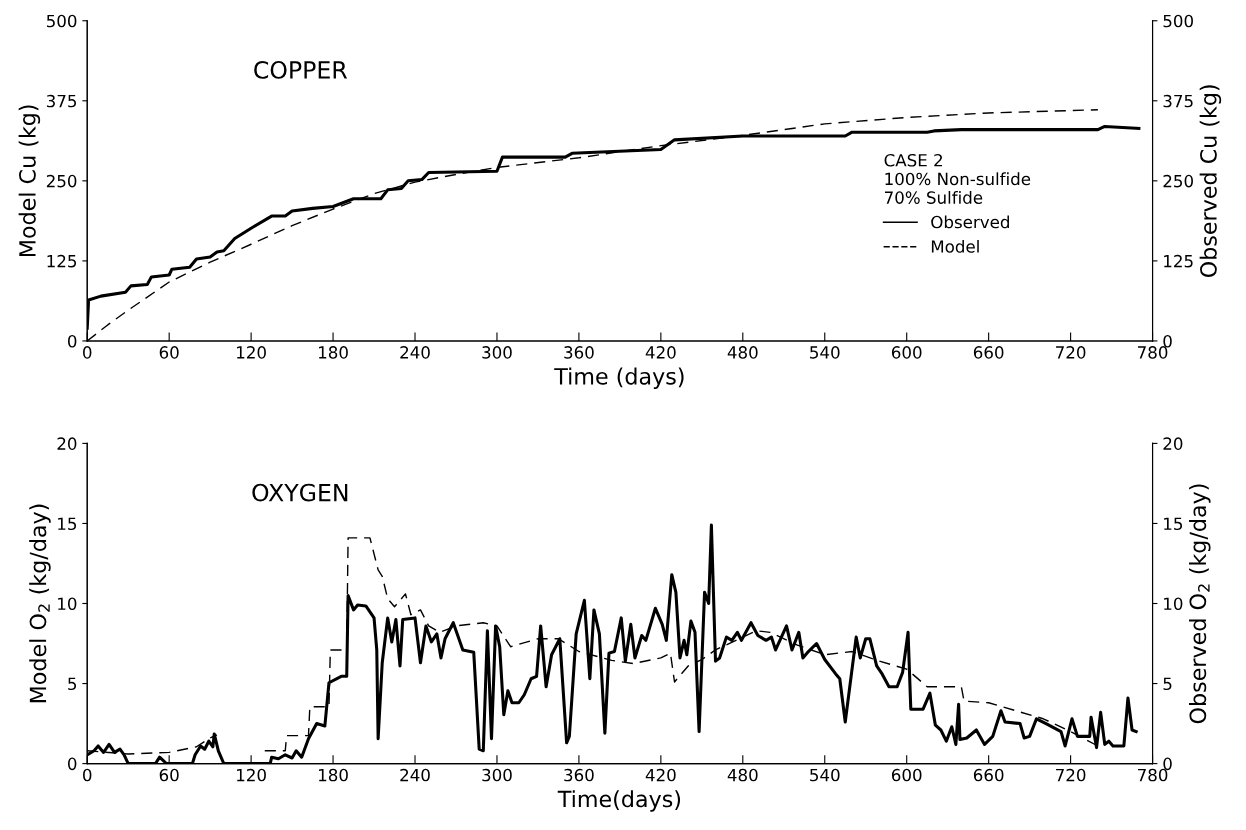  What do you see at coordinates (67, 524) in the screenshot?
I see `y-tick-label: 15` at bounding box center [67, 524].